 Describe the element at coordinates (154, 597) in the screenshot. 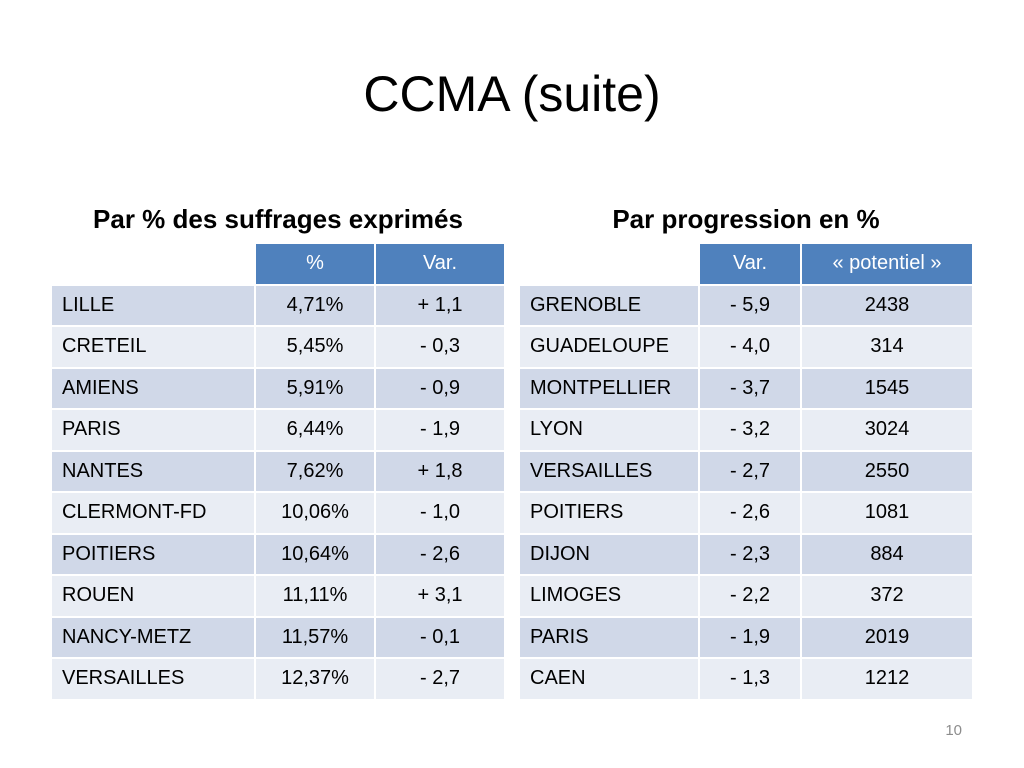

I see `academie-name: ROUEN` at that location.